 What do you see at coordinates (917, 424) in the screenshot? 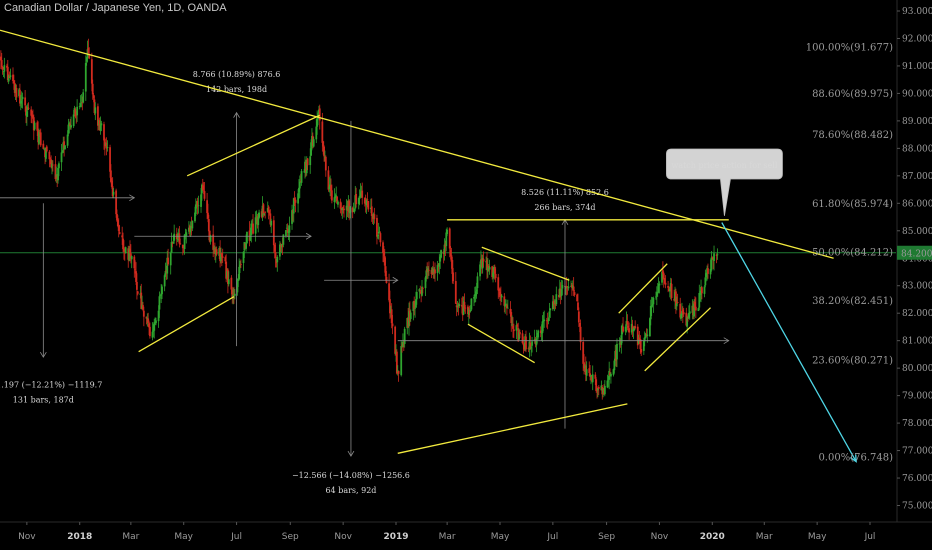
I see `y-tick-label: 78.000` at bounding box center [917, 424].